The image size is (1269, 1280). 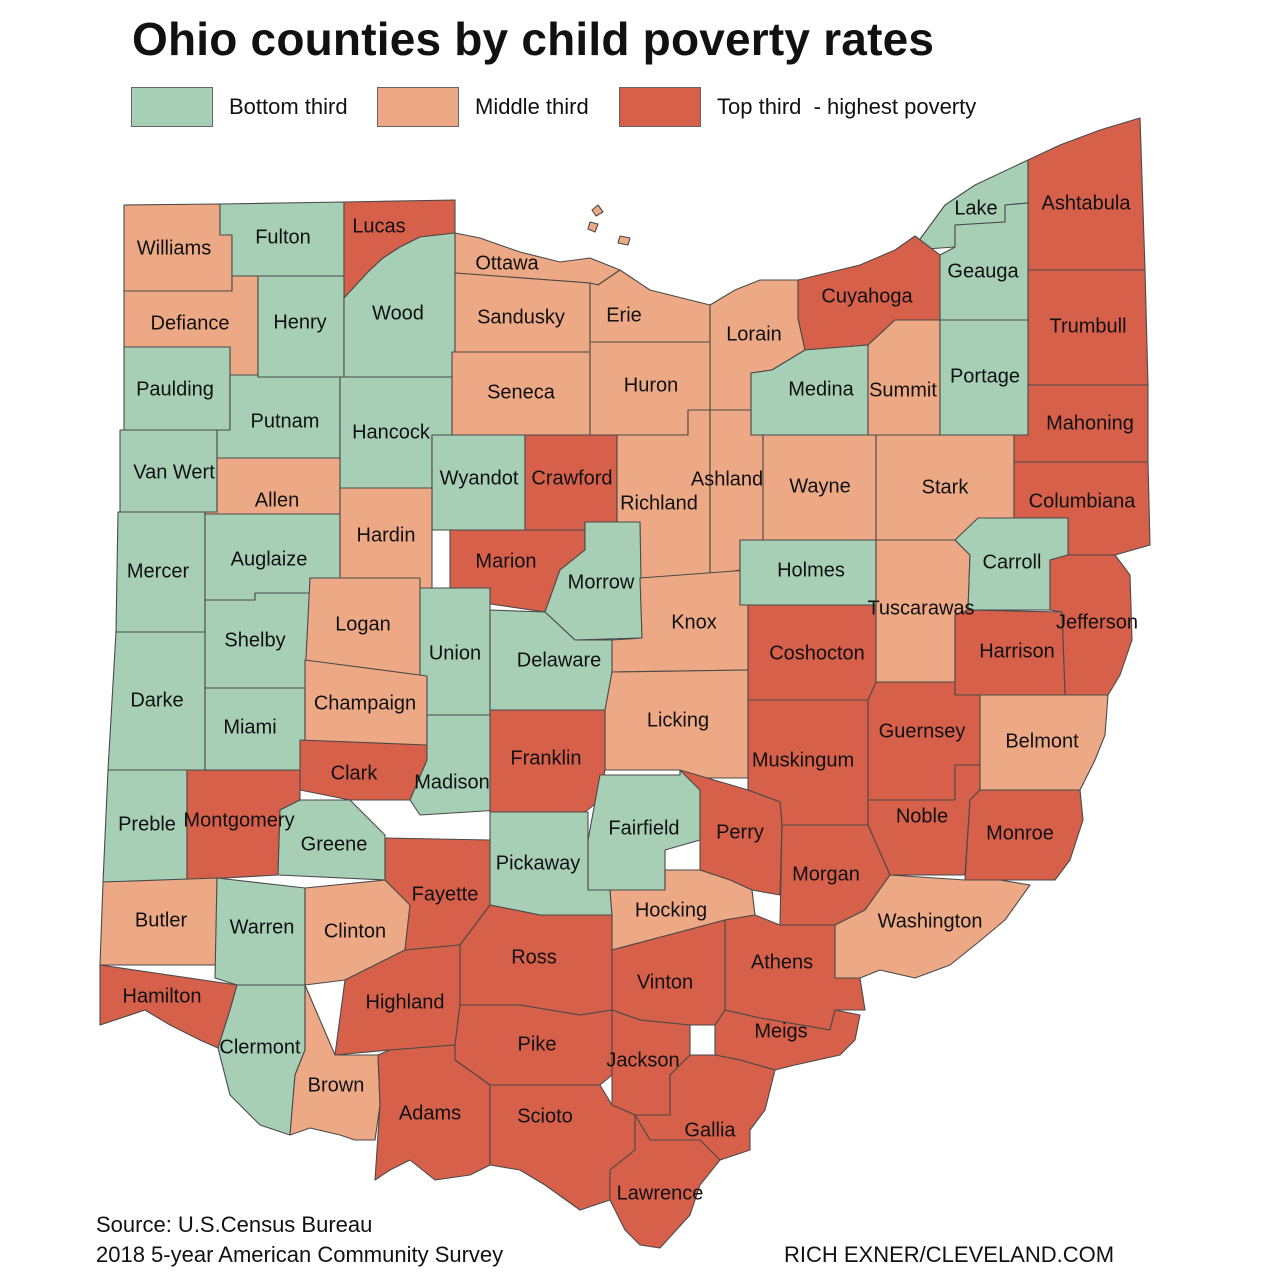 What do you see at coordinates (365, 703) in the screenshot?
I see `county-label-champaign: Champaign` at bounding box center [365, 703].